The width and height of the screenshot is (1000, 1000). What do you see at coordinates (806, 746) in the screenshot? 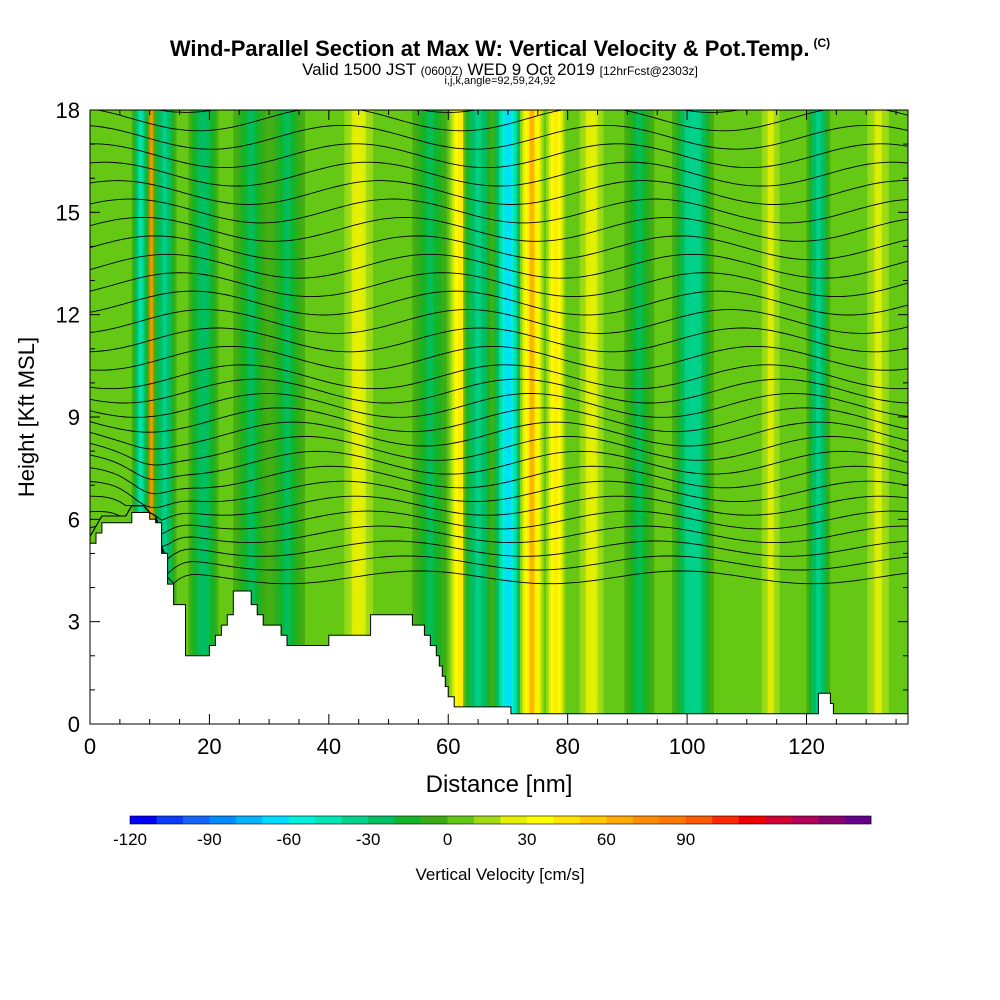
I see `x-tick-label: 120` at bounding box center [806, 746].